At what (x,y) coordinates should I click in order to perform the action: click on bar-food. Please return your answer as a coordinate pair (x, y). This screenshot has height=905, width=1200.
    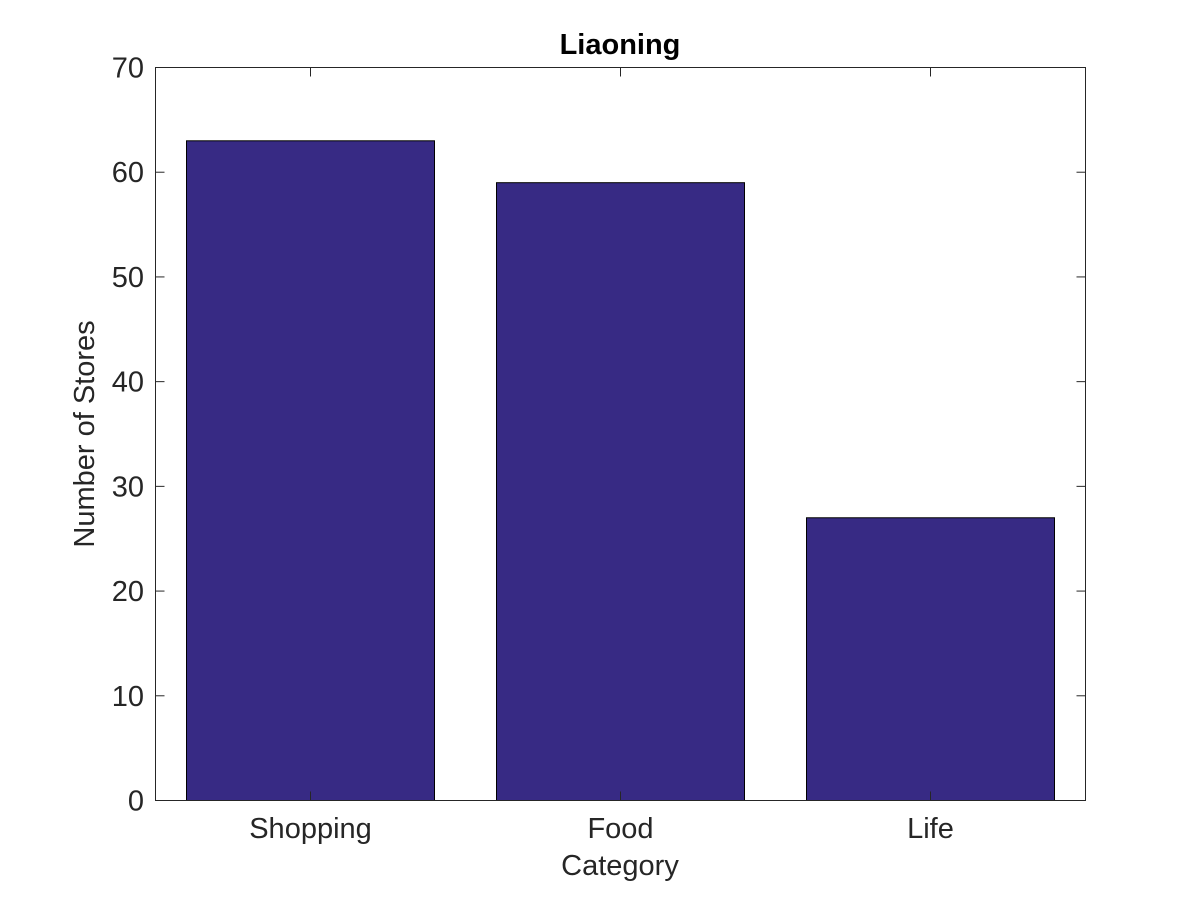
    Looking at the image, I should click on (620, 491).